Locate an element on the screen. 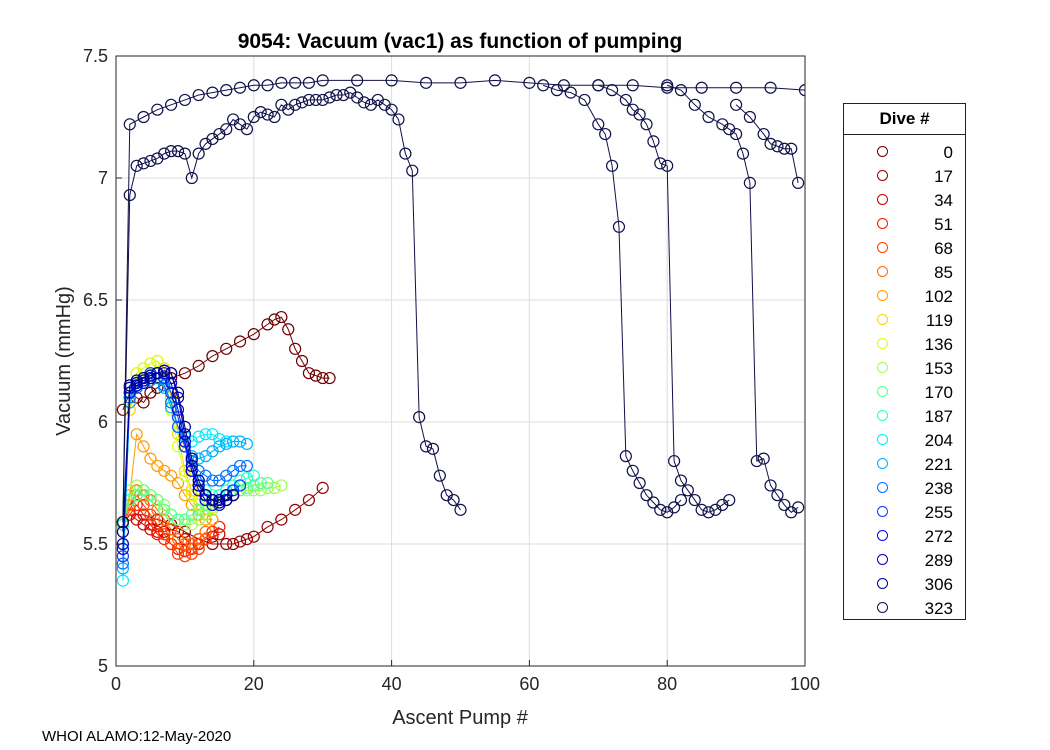 The height and width of the screenshot is (750, 1050). legend-entry: 0 is located at coordinates (904, 153).